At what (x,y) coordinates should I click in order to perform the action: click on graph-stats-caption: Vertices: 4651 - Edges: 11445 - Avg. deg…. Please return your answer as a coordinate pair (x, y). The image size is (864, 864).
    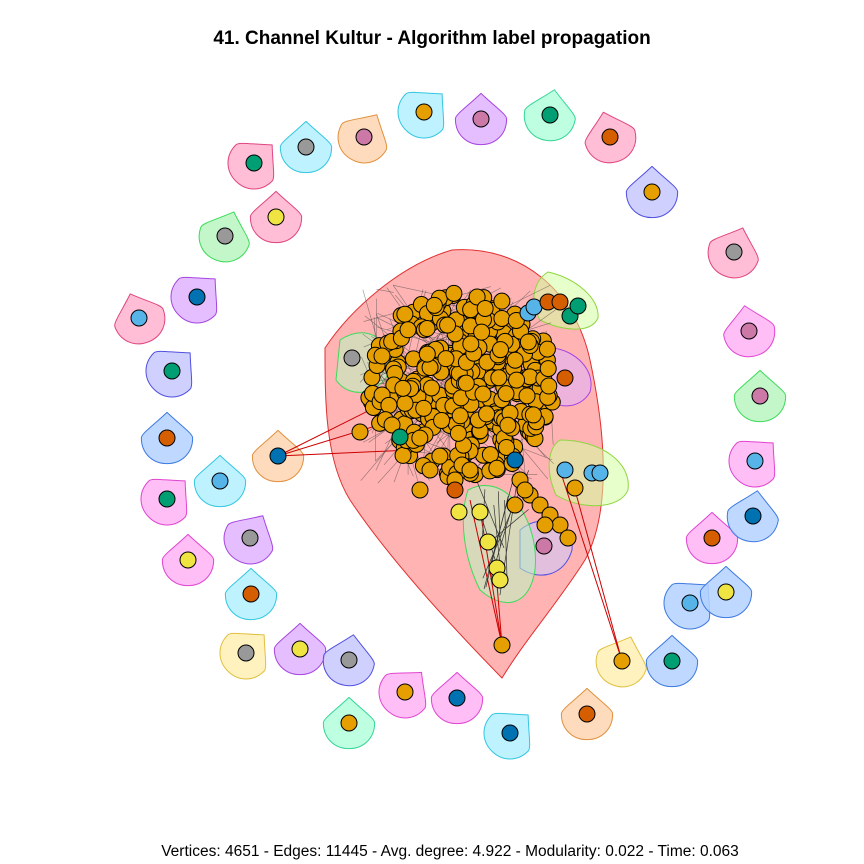
    Looking at the image, I should click on (450, 851).